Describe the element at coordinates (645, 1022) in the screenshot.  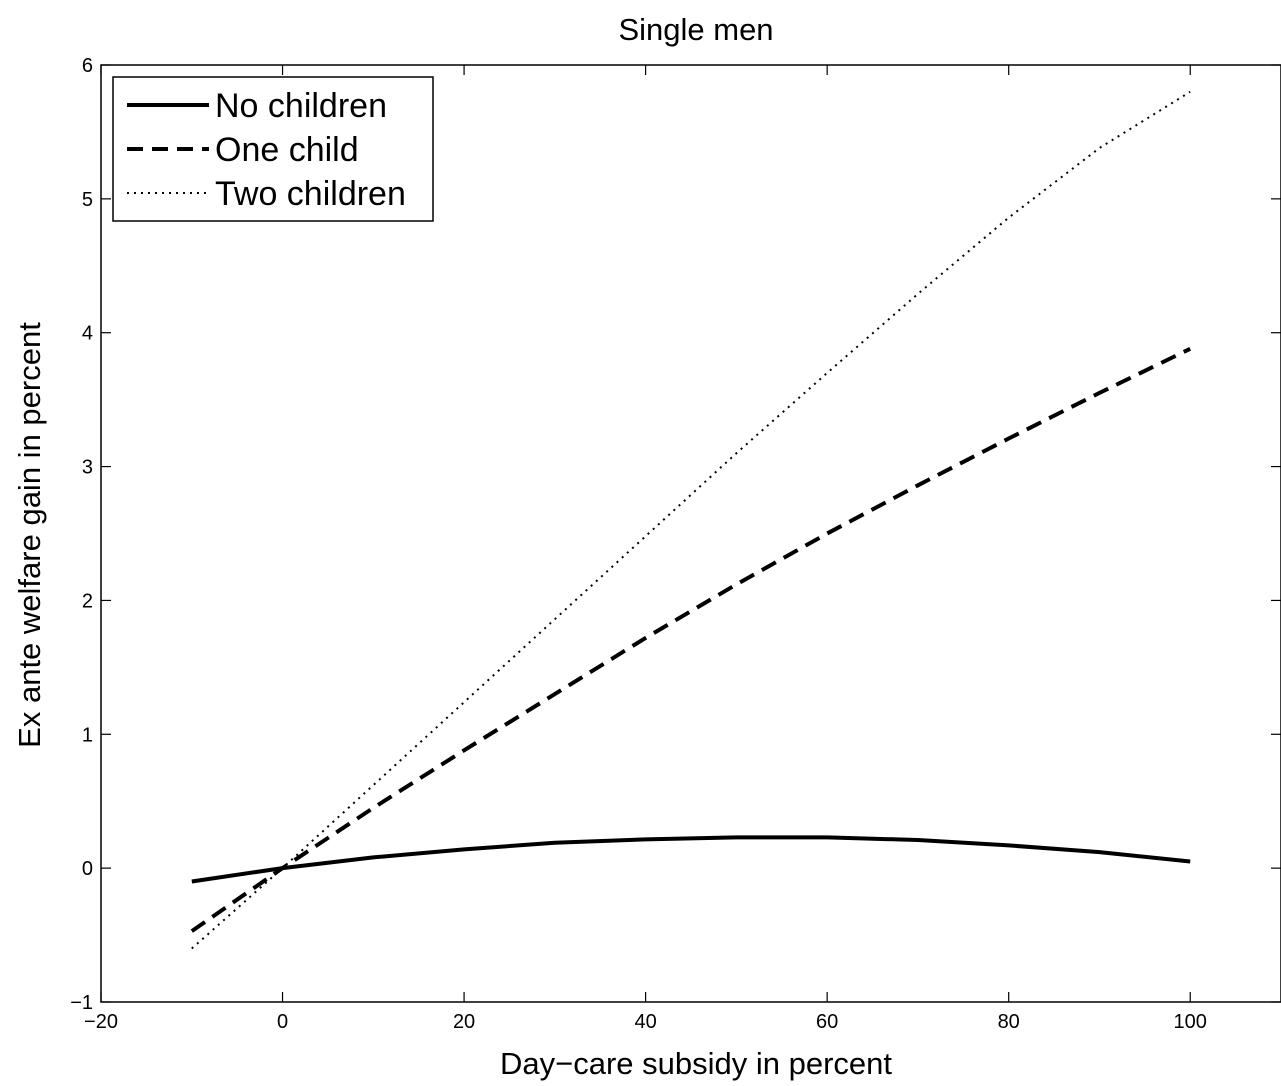
I see `x-tick-label: 40` at that location.